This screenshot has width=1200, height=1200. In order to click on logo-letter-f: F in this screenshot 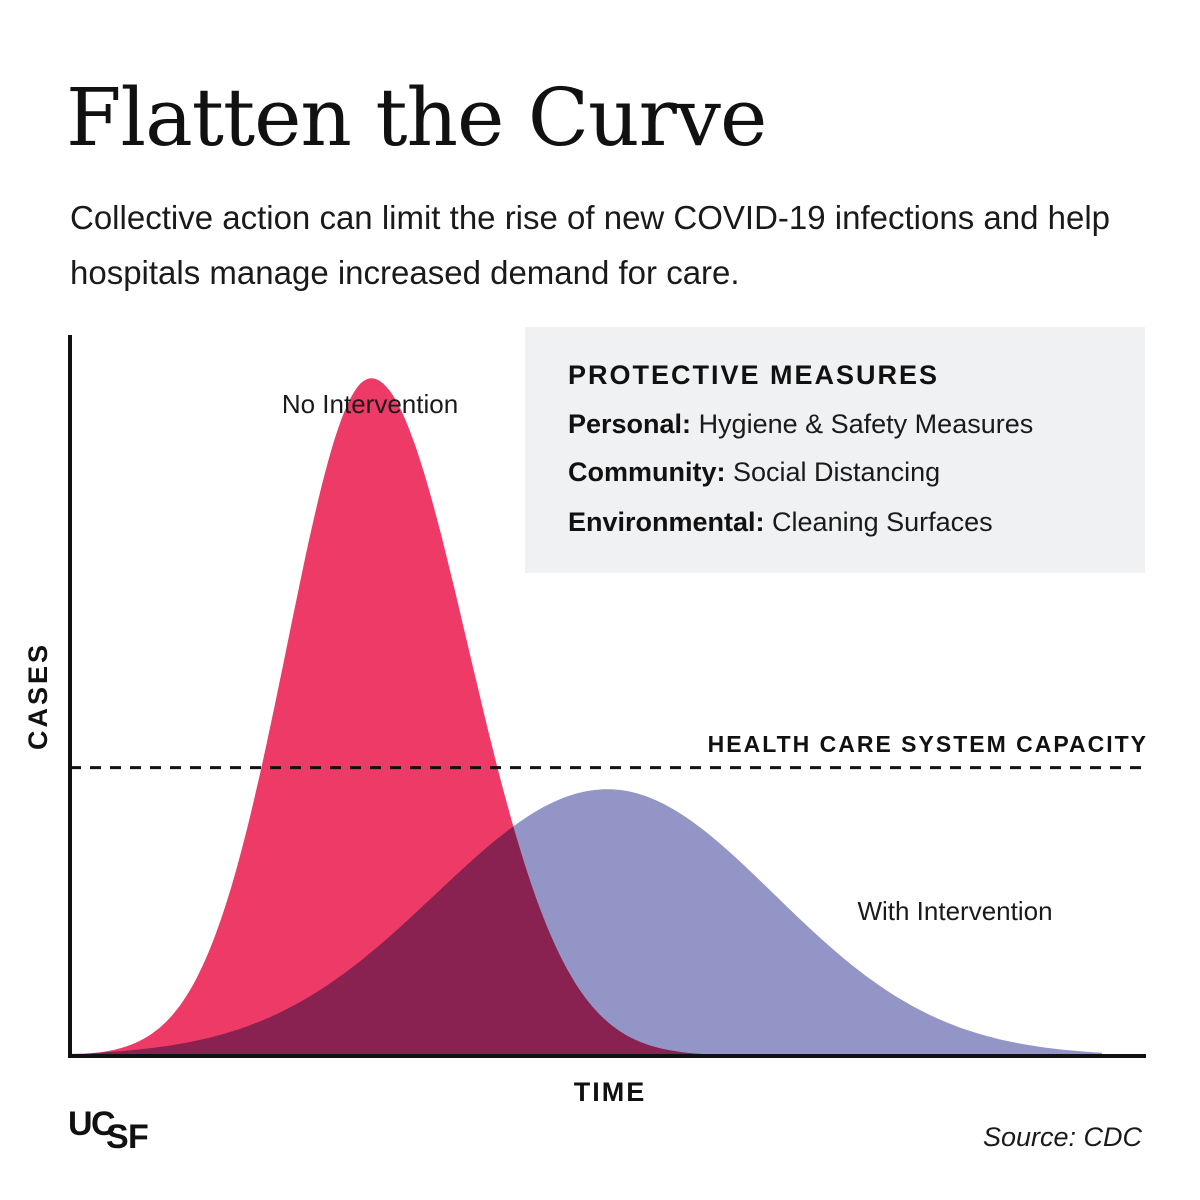, I will do `click(138, 1135)`.